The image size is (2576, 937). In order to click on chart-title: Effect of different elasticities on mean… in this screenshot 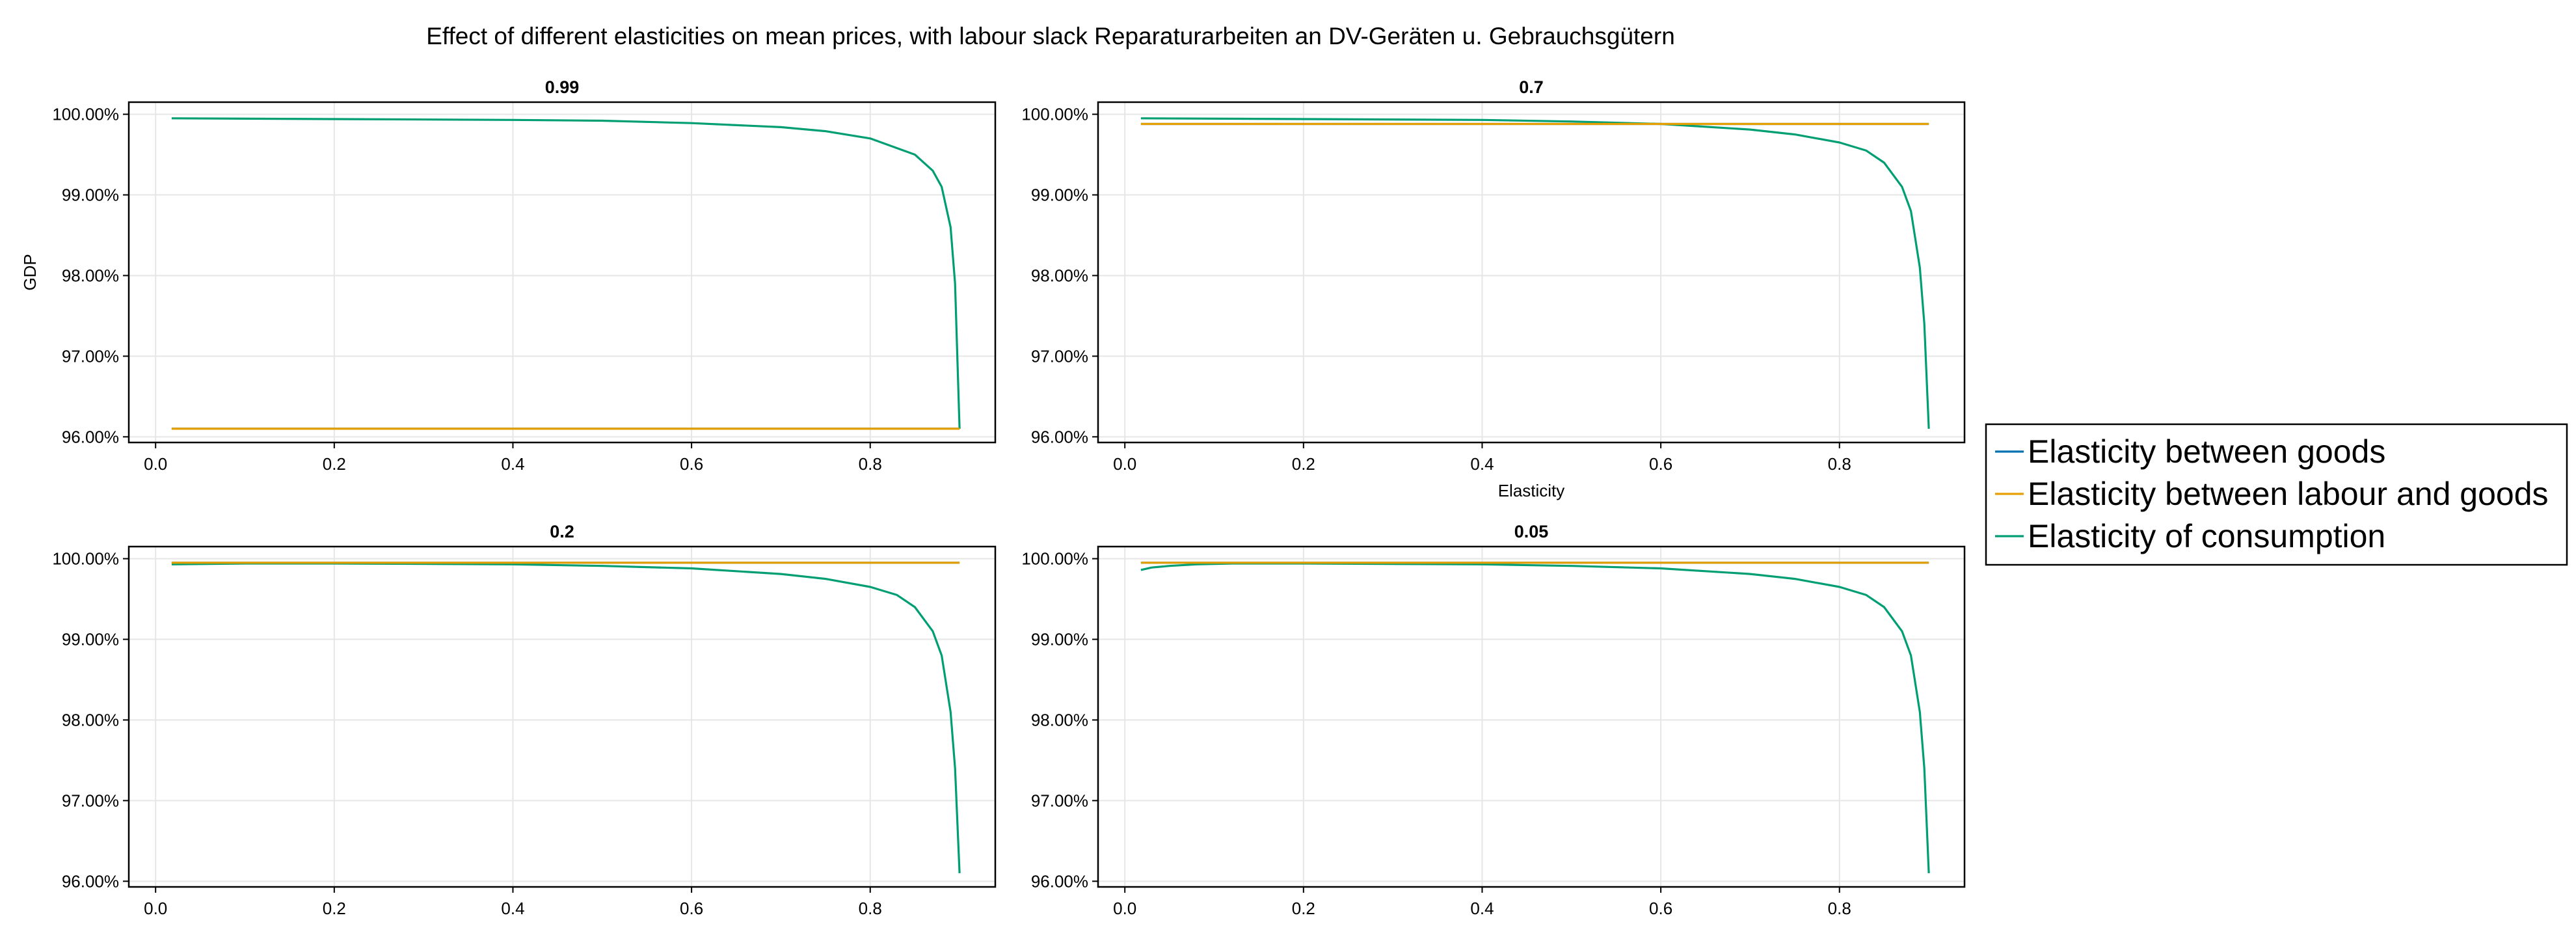, I will do `click(1050, 36)`.